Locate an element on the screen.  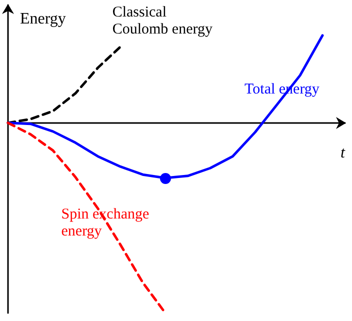
series-label: Classical Coulomb energy is located at coordinates (162, 21).